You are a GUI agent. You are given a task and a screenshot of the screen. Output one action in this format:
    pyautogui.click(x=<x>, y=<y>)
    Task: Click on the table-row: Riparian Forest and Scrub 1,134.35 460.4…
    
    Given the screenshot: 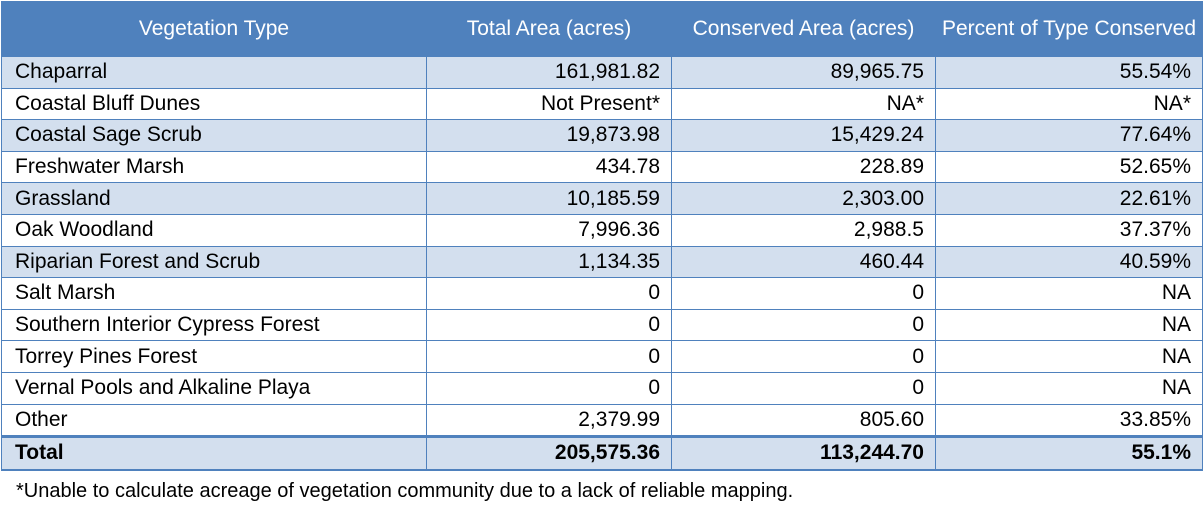 What is the action you would take?
    pyautogui.click(x=602, y=262)
    